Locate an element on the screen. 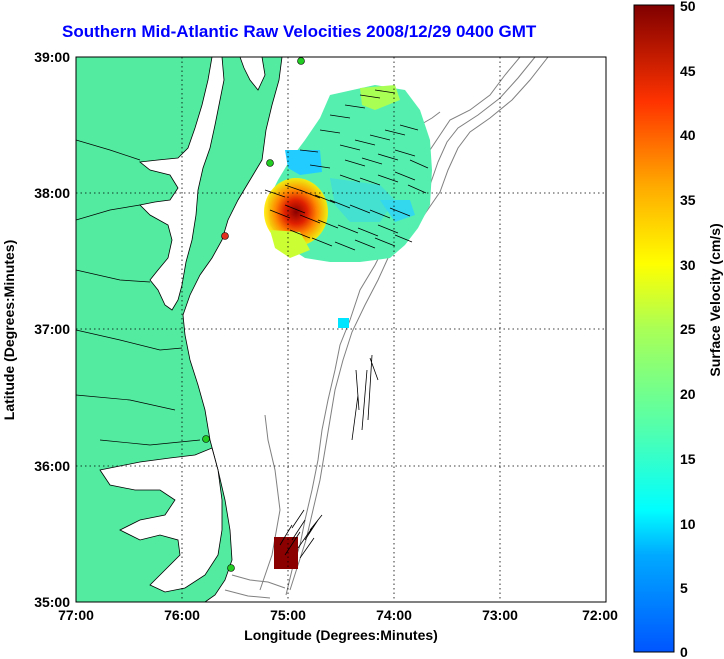 Image resolution: width=724 pixels, height=659 pixels. x-tick-label: 73:00 is located at coordinates (500, 615).